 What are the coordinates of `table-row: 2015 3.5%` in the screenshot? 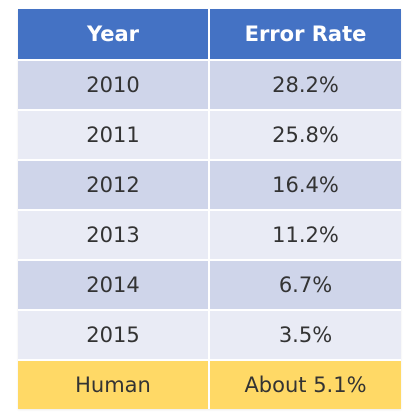 It's located at (209, 334).